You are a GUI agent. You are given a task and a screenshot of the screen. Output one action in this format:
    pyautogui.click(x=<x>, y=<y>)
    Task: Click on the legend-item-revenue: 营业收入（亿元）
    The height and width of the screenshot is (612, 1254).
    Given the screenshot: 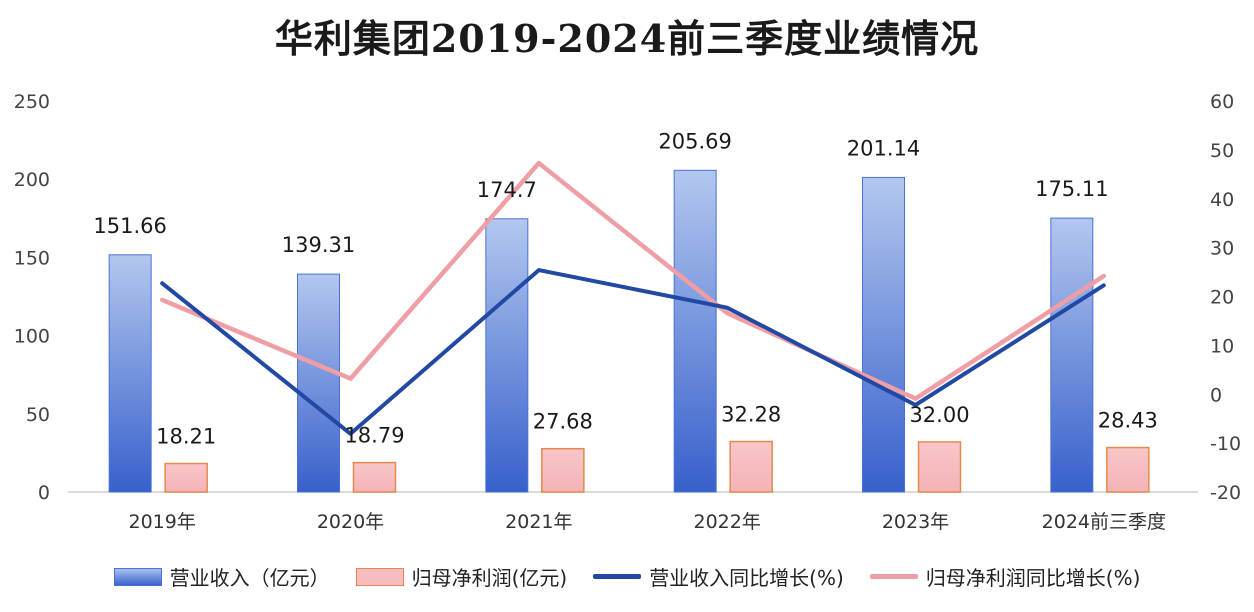 What is the action you would take?
    pyautogui.click(x=221, y=576)
    